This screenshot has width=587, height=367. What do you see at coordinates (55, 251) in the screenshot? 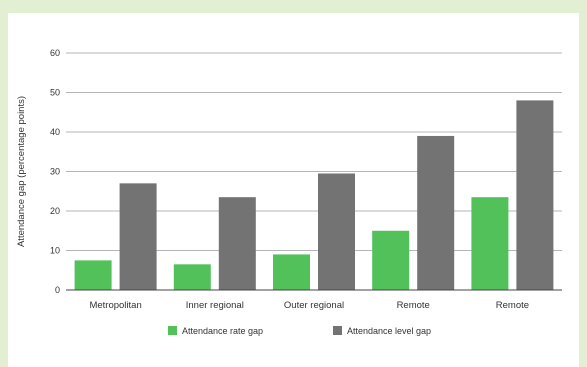
I see `y-tick-label: 10` at bounding box center [55, 251].